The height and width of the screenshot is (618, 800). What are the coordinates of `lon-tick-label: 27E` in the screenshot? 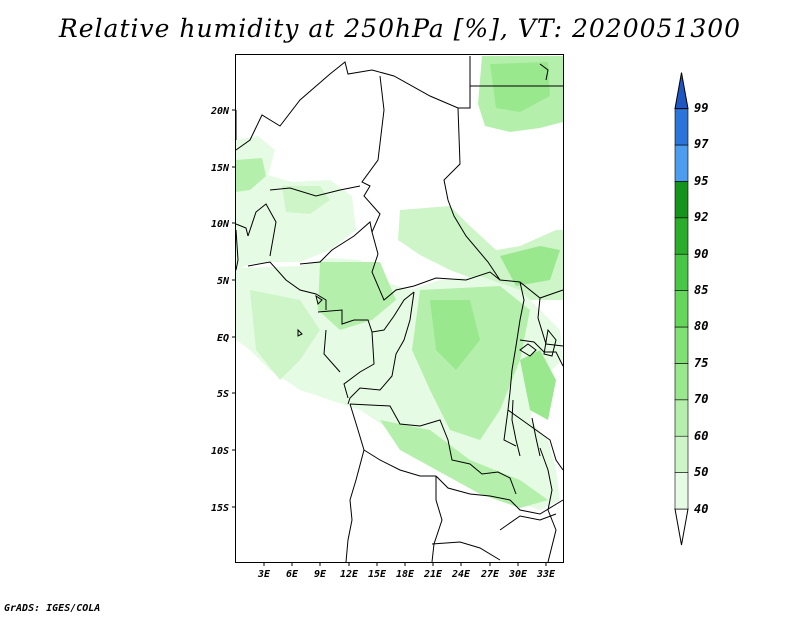 It's located at (490, 574).